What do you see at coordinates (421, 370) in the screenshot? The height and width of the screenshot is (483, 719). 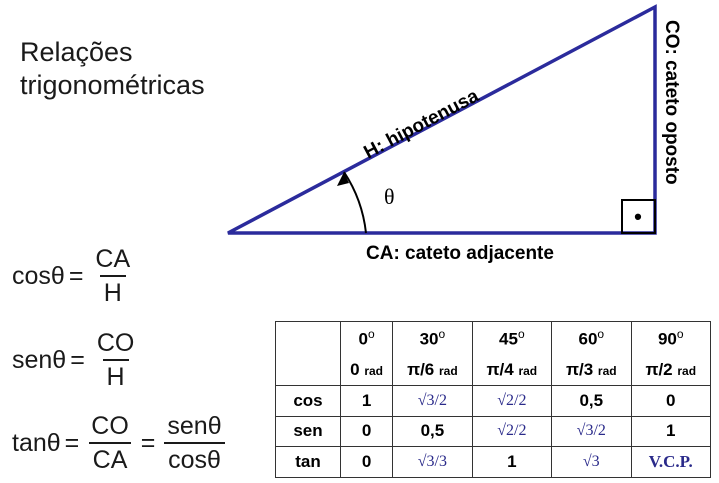 I see `angle-radians-value: π/6` at bounding box center [421, 370].